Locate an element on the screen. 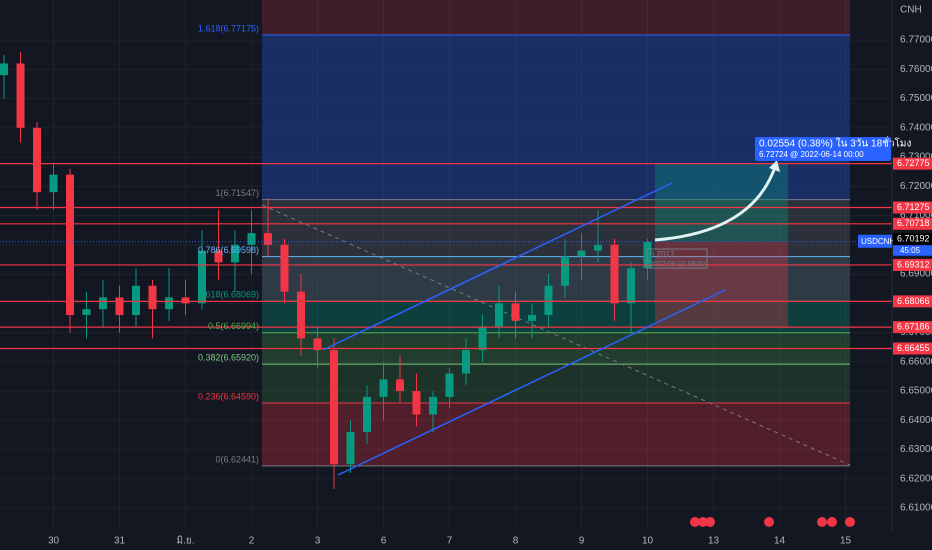 The width and height of the screenshot is (932, 550). y-tick-label: 6.74000 is located at coordinates (916, 127).